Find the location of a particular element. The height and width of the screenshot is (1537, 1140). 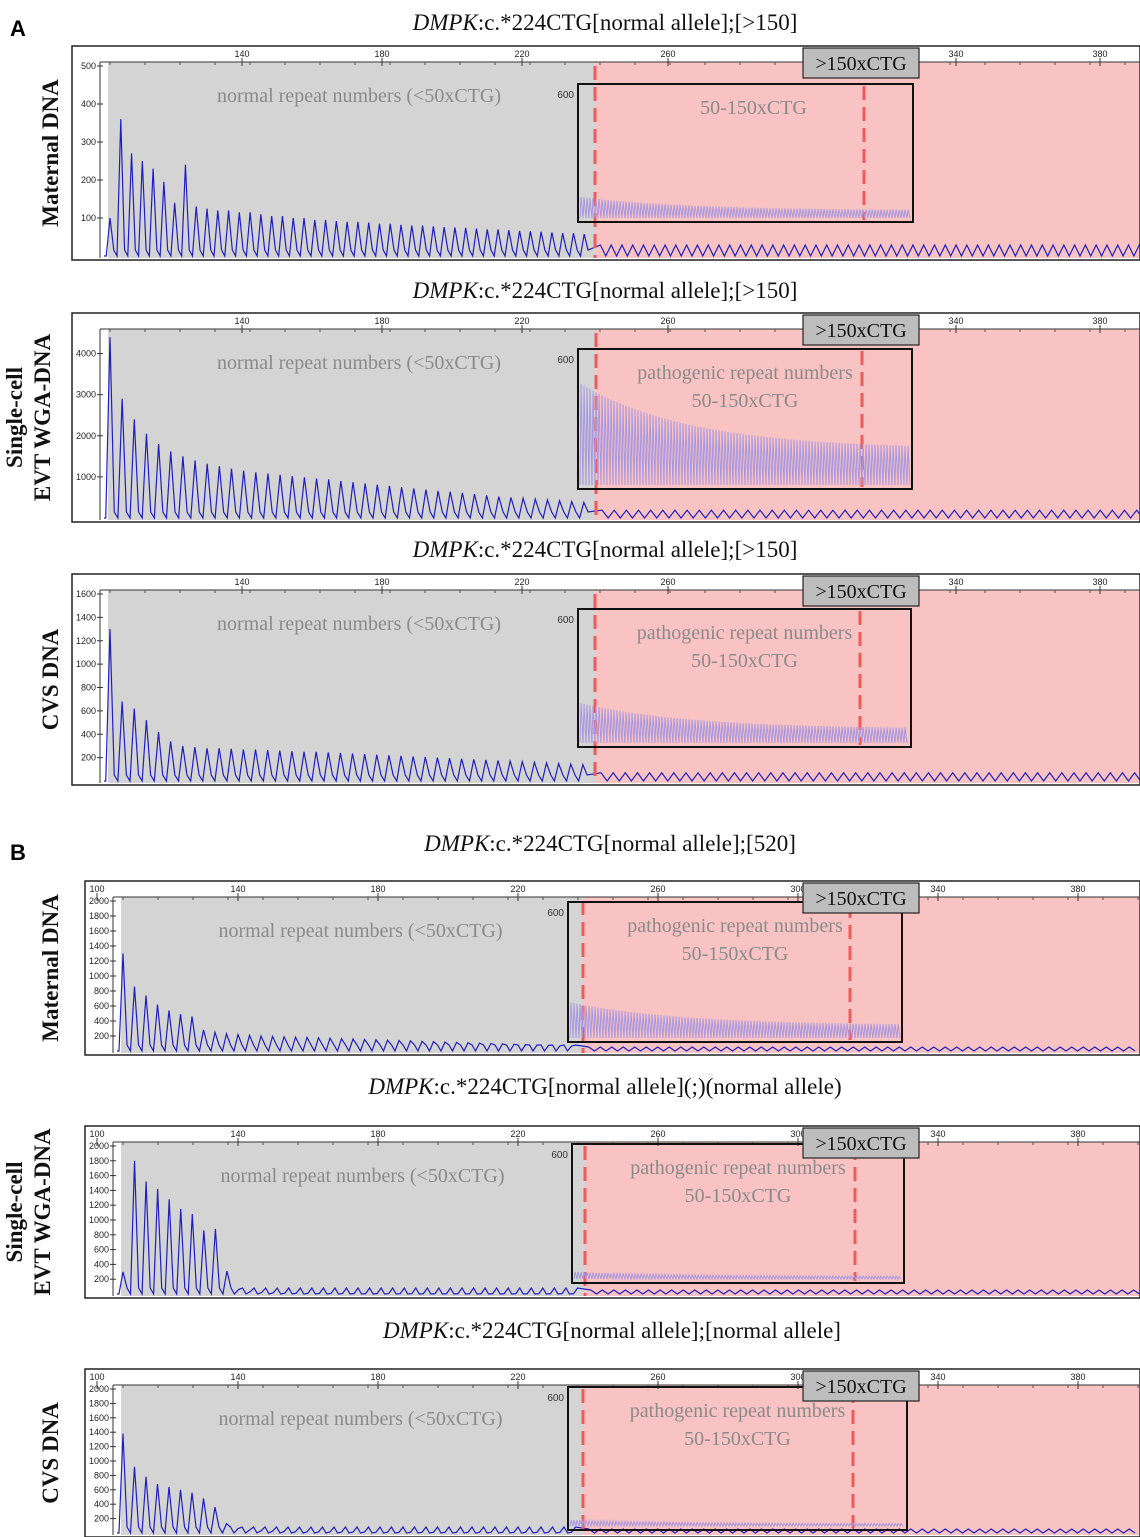

y-tick-label: 400 is located at coordinates (101, 1021).